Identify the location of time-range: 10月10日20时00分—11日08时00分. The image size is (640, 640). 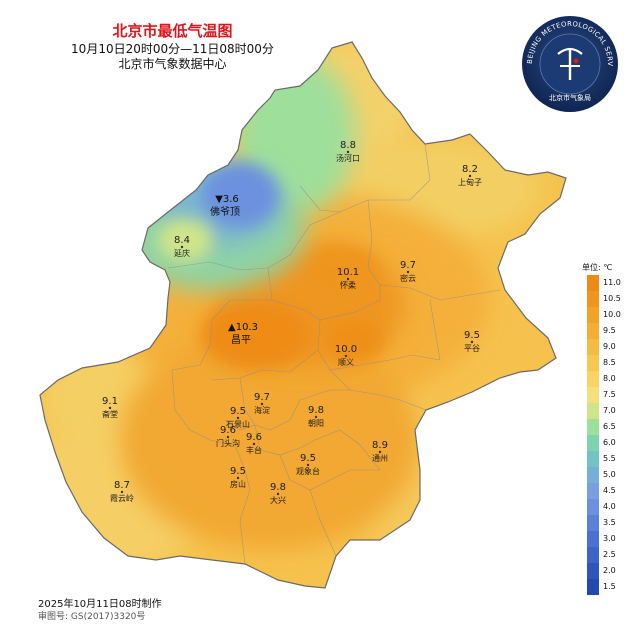
(172, 49).